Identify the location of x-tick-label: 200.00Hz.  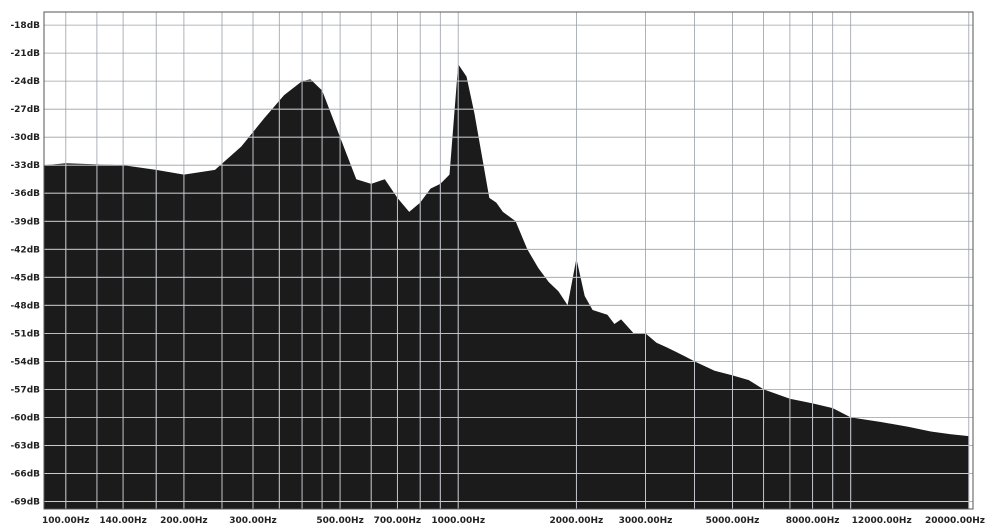
(184, 521).